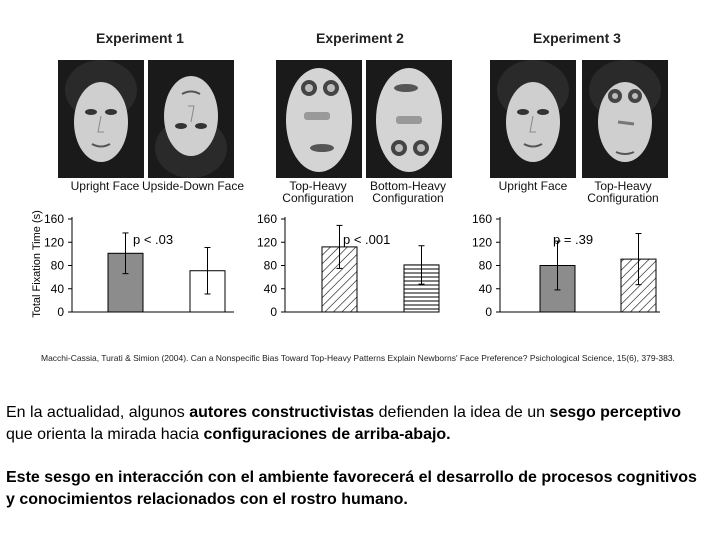 The height and width of the screenshot is (540, 720). I want to click on top-heavy-face-image, so click(625, 119).